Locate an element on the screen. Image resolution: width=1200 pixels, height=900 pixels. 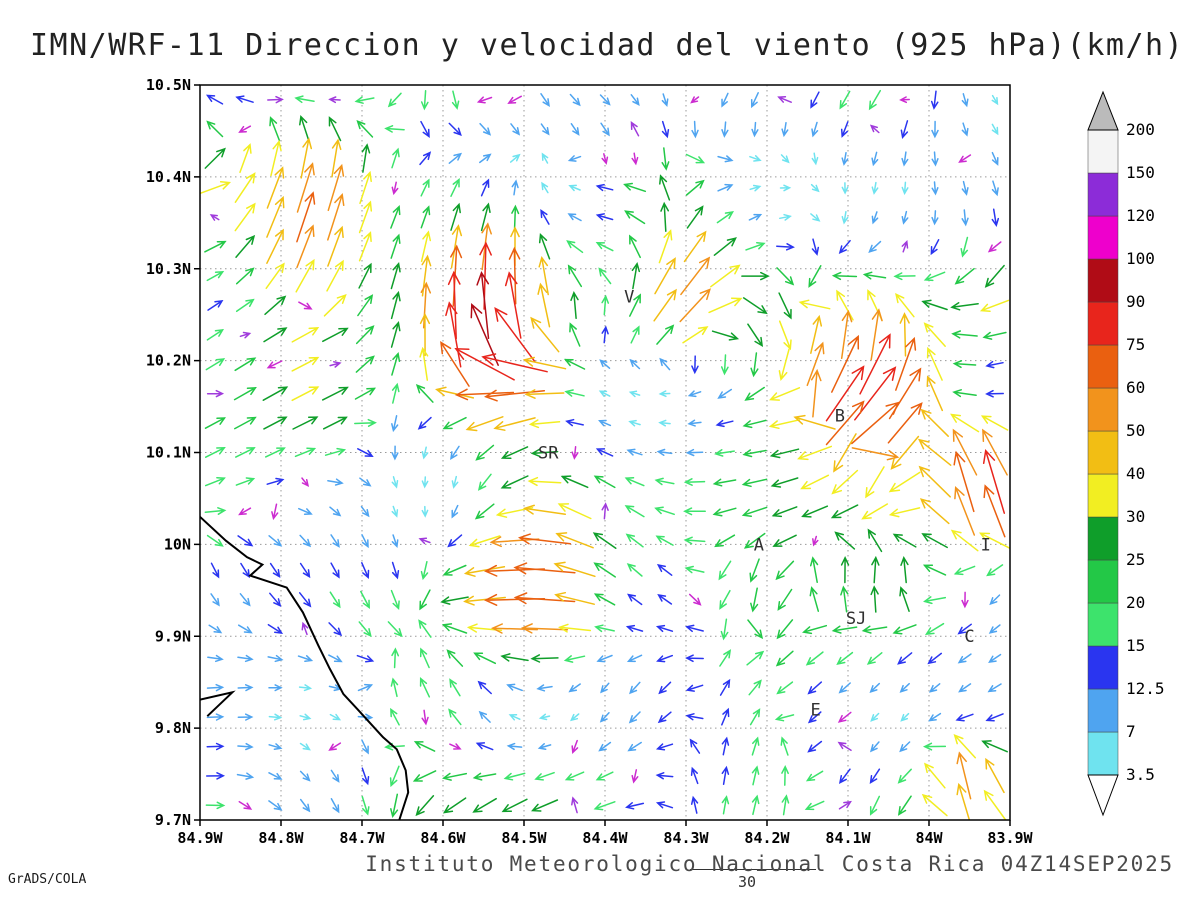
grads-credit: GrADS/COLA is located at coordinates (47, 879).